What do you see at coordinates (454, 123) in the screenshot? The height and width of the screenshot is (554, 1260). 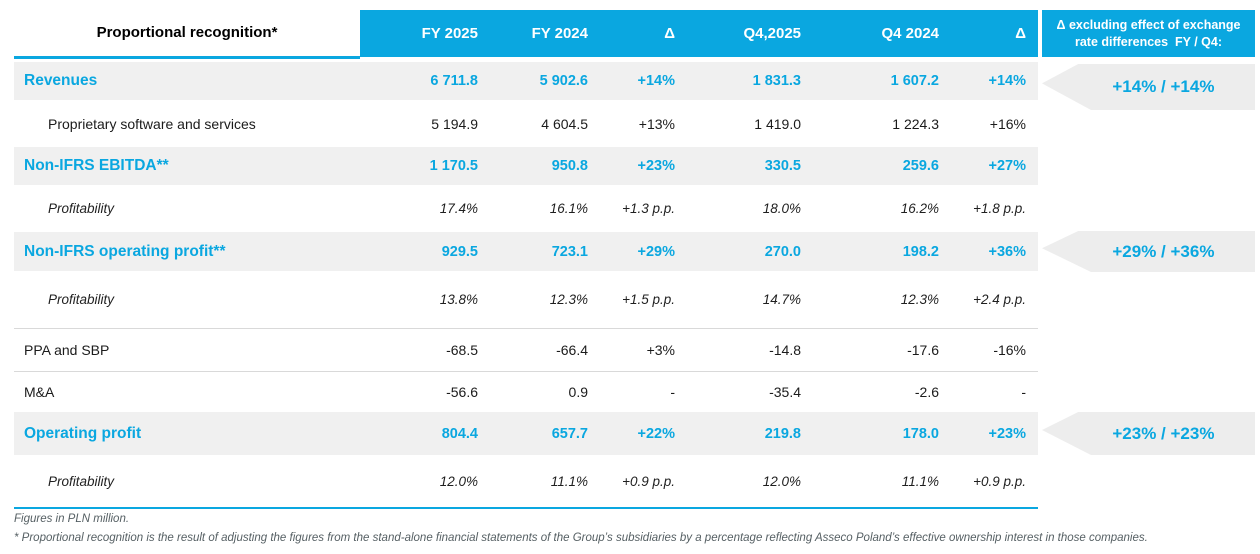 I see `cell-fy2025: 5 194.9` at bounding box center [454, 123].